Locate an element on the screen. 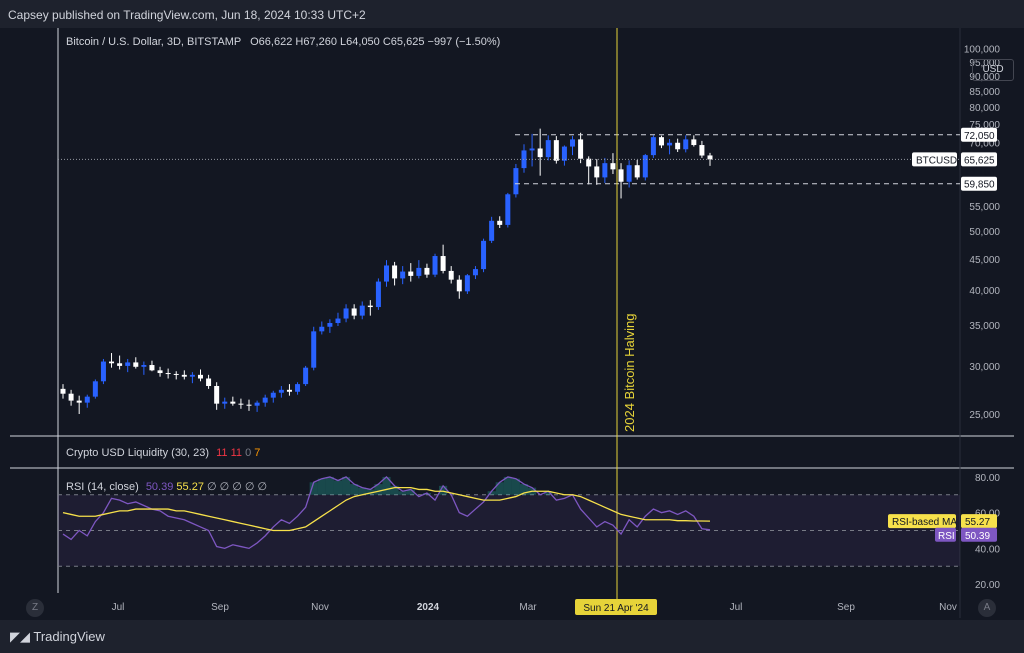 The width and height of the screenshot is (1024, 653). auto-scale-button: A is located at coordinates (987, 608).